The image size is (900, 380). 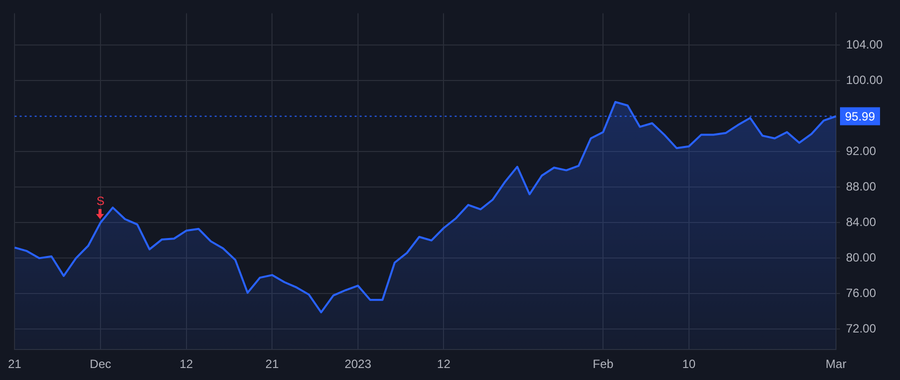 I want to click on x-tick-label: Mar, so click(x=836, y=364).